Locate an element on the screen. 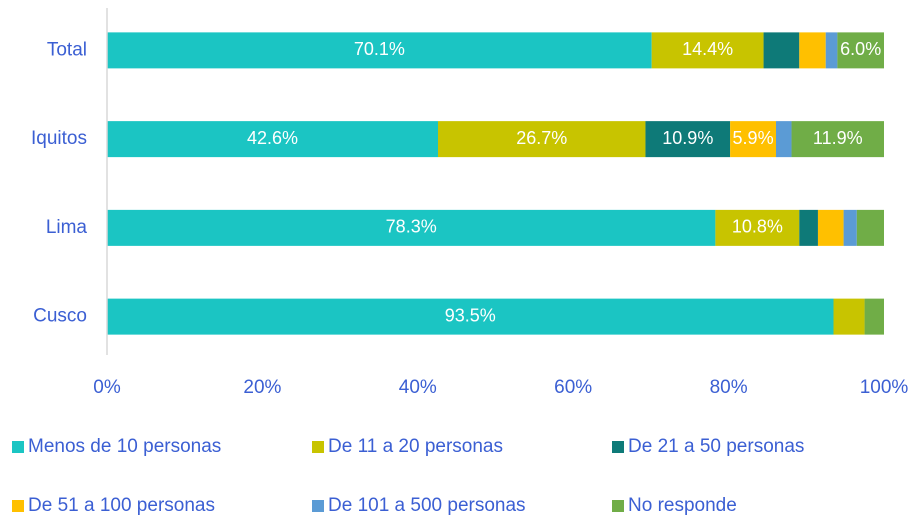 The image size is (915, 524). value-label: 14.4% is located at coordinates (707, 49).